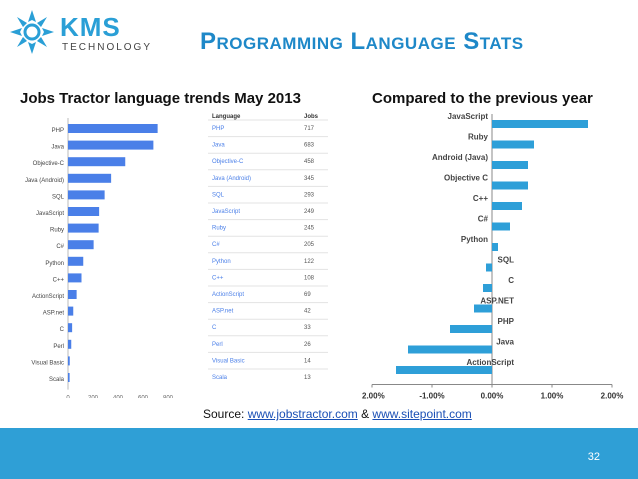 This screenshot has width=638, height=479. Describe the element at coordinates (309, 212) in the screenshot. I see `table-cell-jobs: 249` at that location.